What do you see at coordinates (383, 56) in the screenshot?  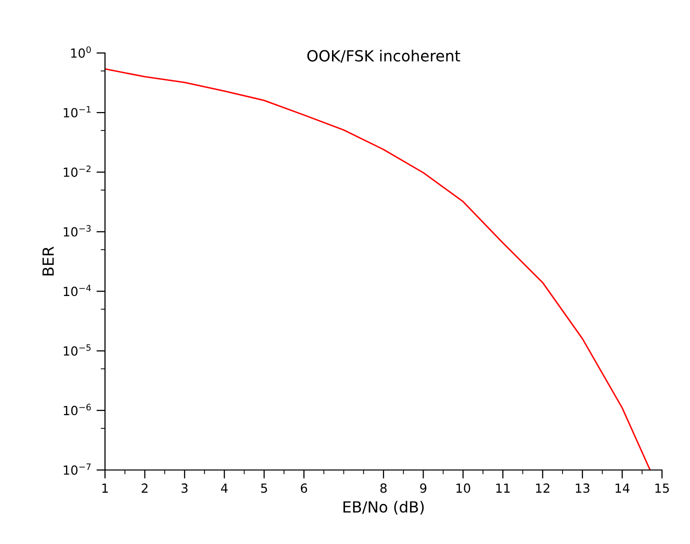 I see `chart-title: OOK/FSK incoherent` at bounding box center [383, 56].